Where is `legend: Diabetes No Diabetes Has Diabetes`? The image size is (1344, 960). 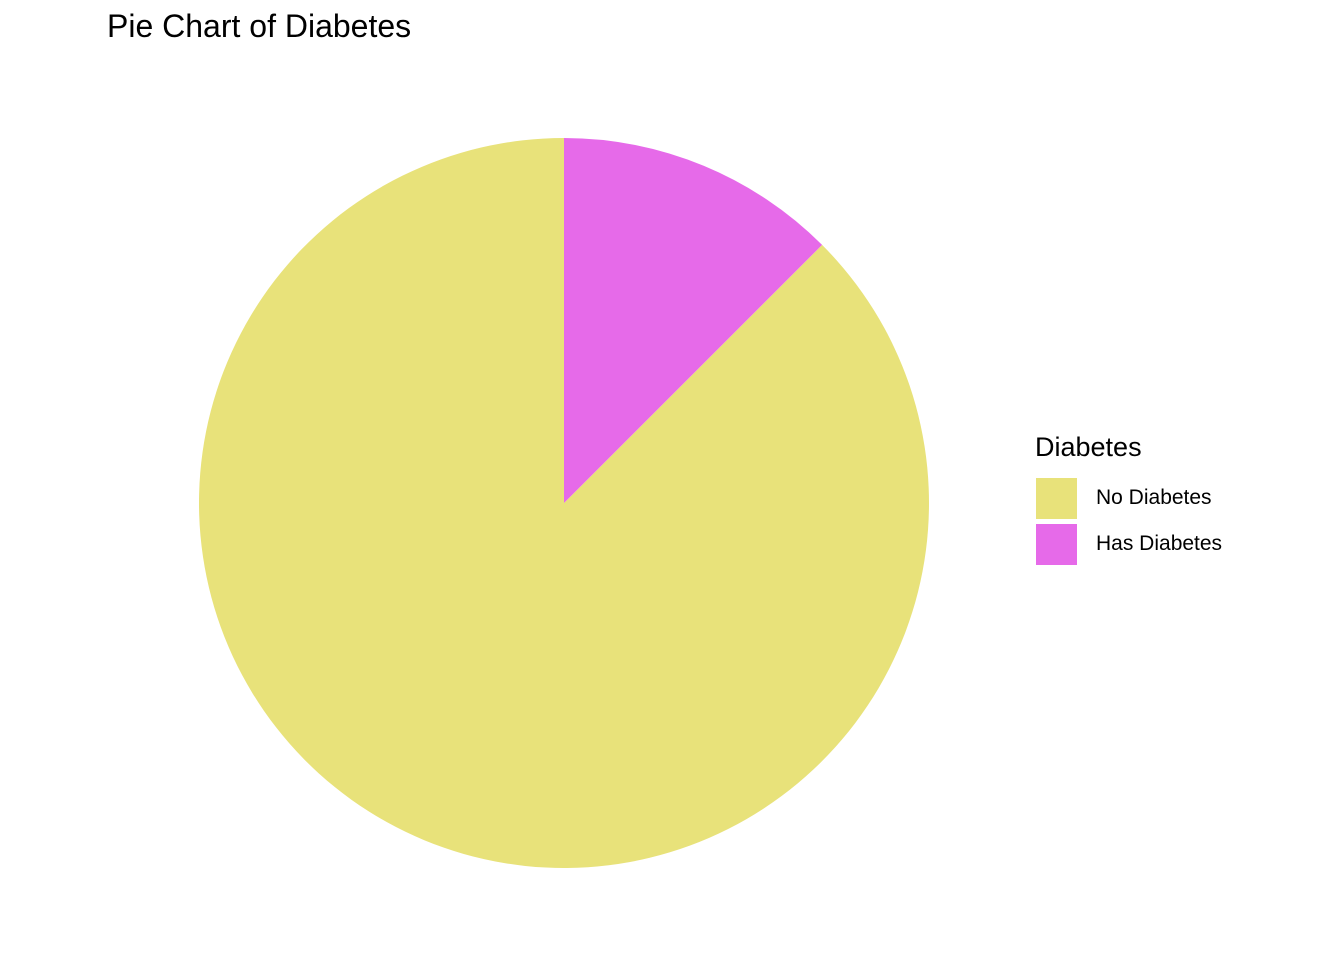 legend: Diabetes No Diabetes Has Diabetes is located at coordinates (1128, 499).